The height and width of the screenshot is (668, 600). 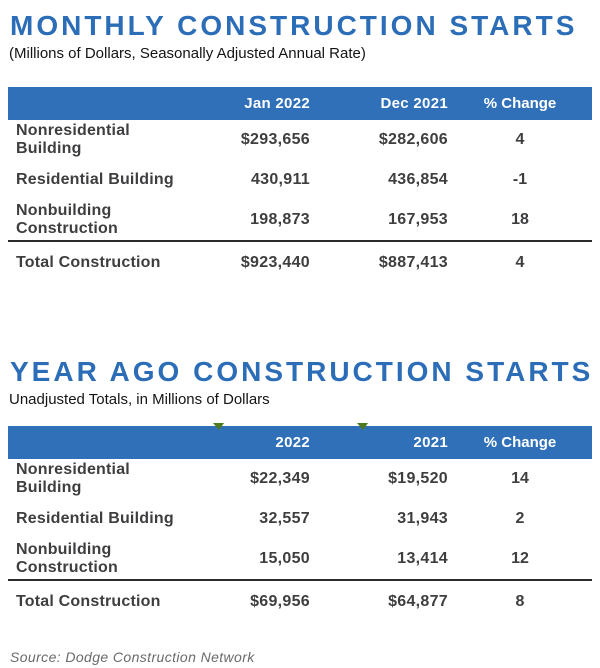 What do you see at coordinates (422, 558) in the screenshot?
I see `row-previous-value: 13,414` at bounding box center [422, 558].